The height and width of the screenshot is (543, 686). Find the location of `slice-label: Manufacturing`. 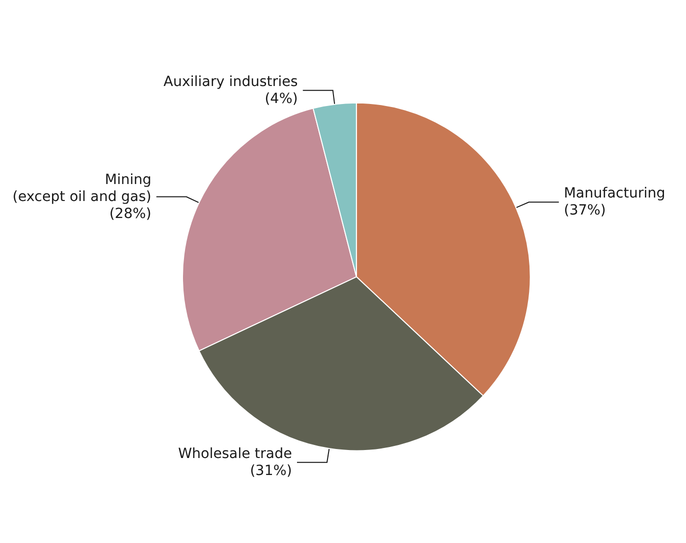

slice-label: Manufacturing is located at coordinates (615, 194).